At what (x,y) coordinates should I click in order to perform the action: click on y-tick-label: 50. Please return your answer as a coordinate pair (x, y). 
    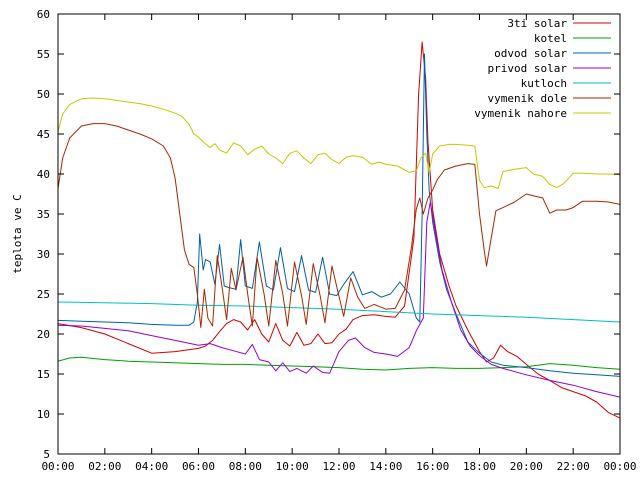
    Looking at the image, I should click on (43, 94).